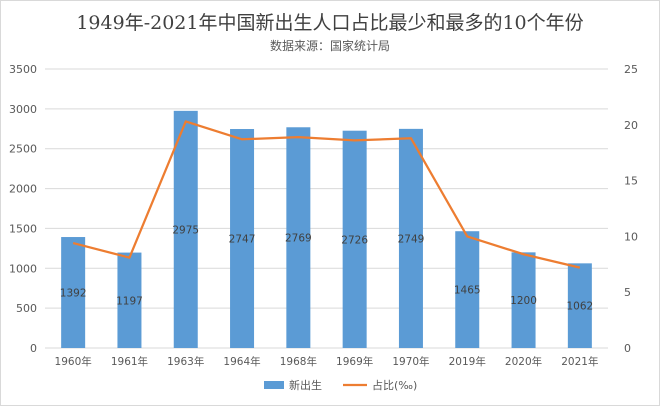 The width and height of the screenshot is (660, 406). Describe the element at coordinates (129, 361) in the screenshot. I see `x-tick-label: 1961年` at that location.